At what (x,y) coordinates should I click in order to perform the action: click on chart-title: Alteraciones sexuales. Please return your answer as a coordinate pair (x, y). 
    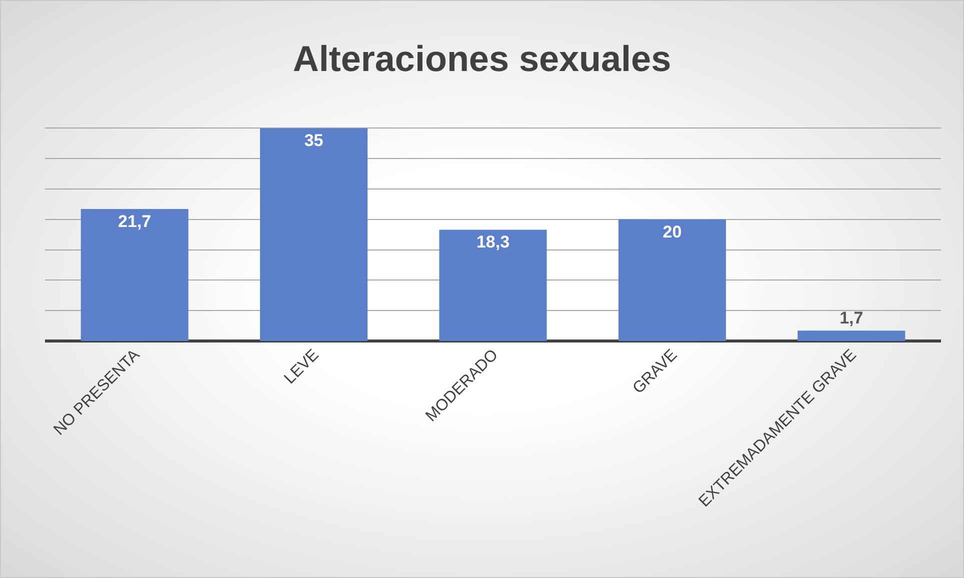
    Looking at the image, I should click on (482, 59).